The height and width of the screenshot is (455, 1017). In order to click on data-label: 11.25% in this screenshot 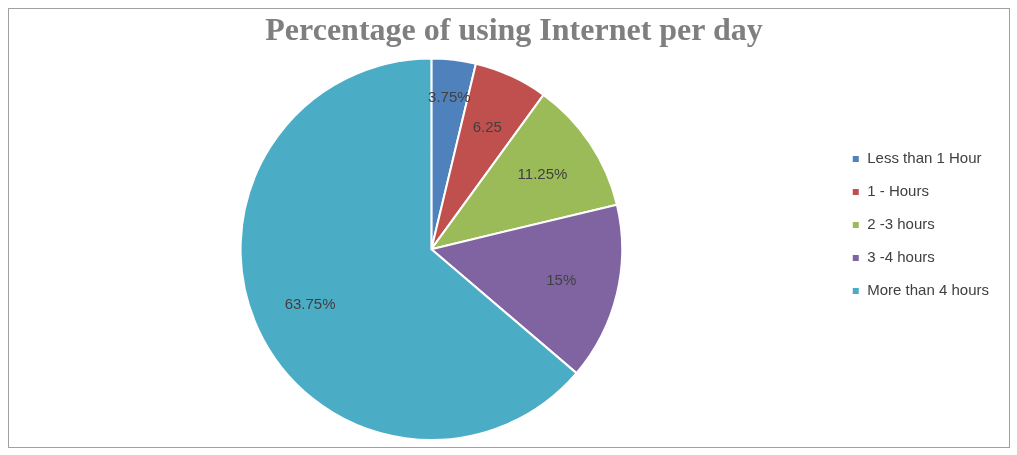, I will do `click(542, 174)`.